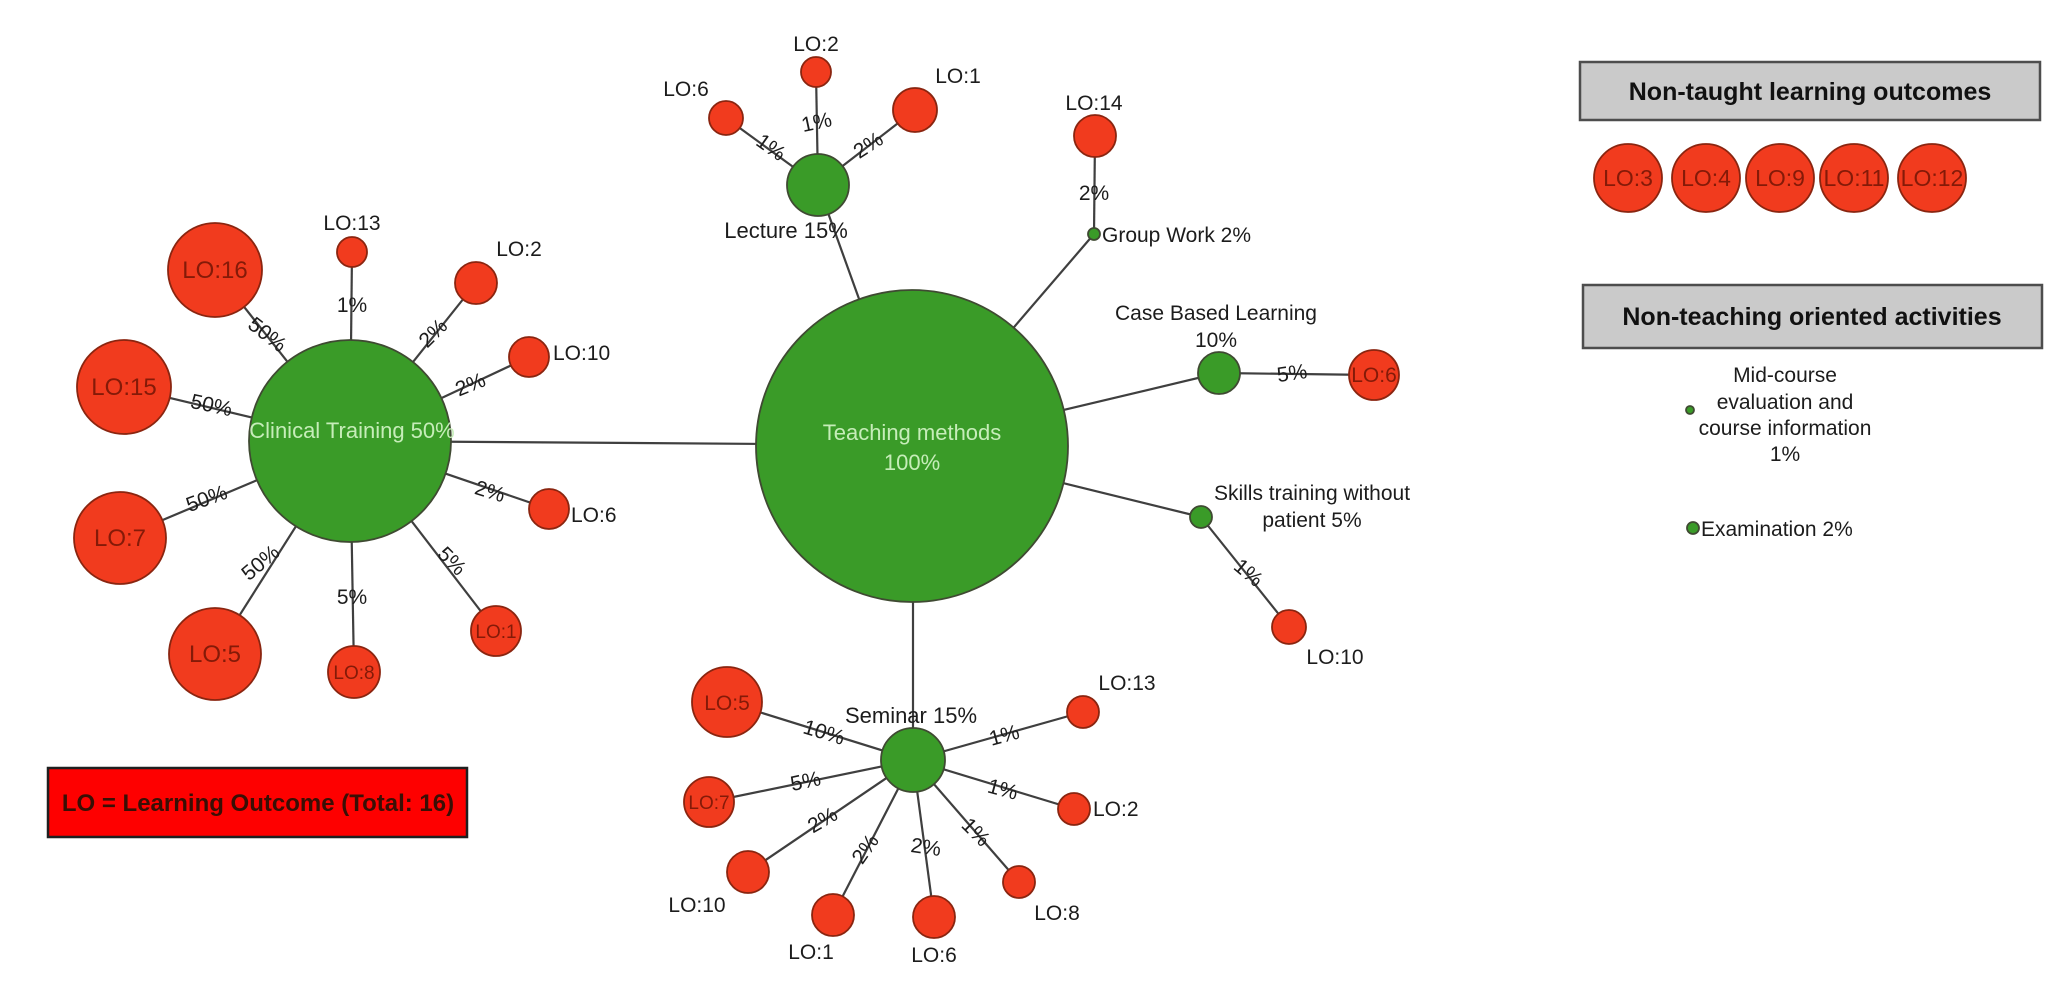  I want to click on mid-course-line1: Mid-course, so click(1785, 375).